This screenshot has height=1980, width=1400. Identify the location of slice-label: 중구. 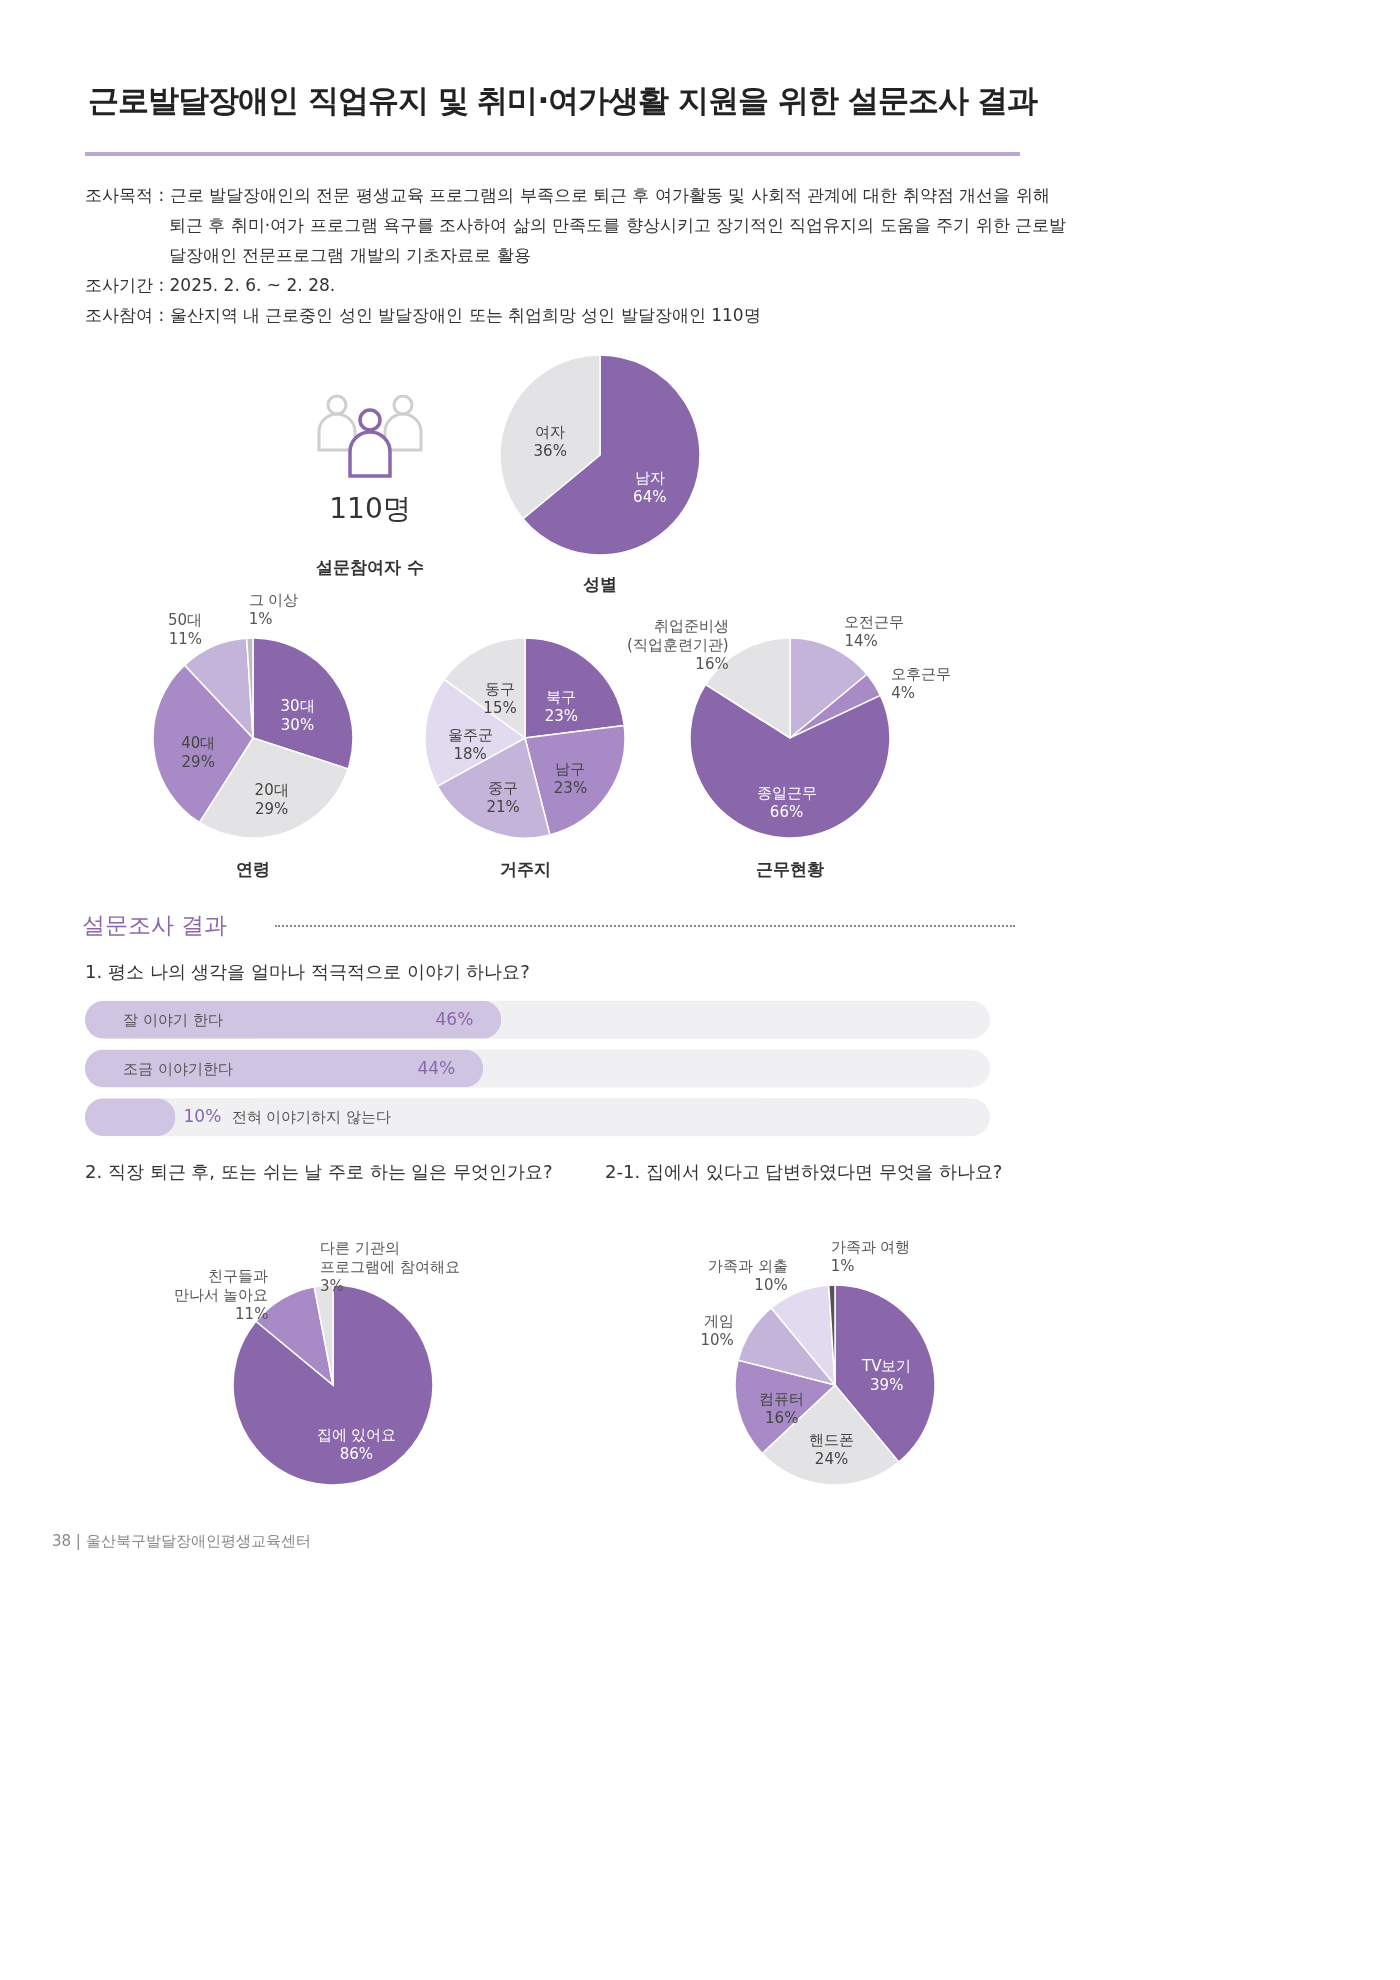
(503, 788).